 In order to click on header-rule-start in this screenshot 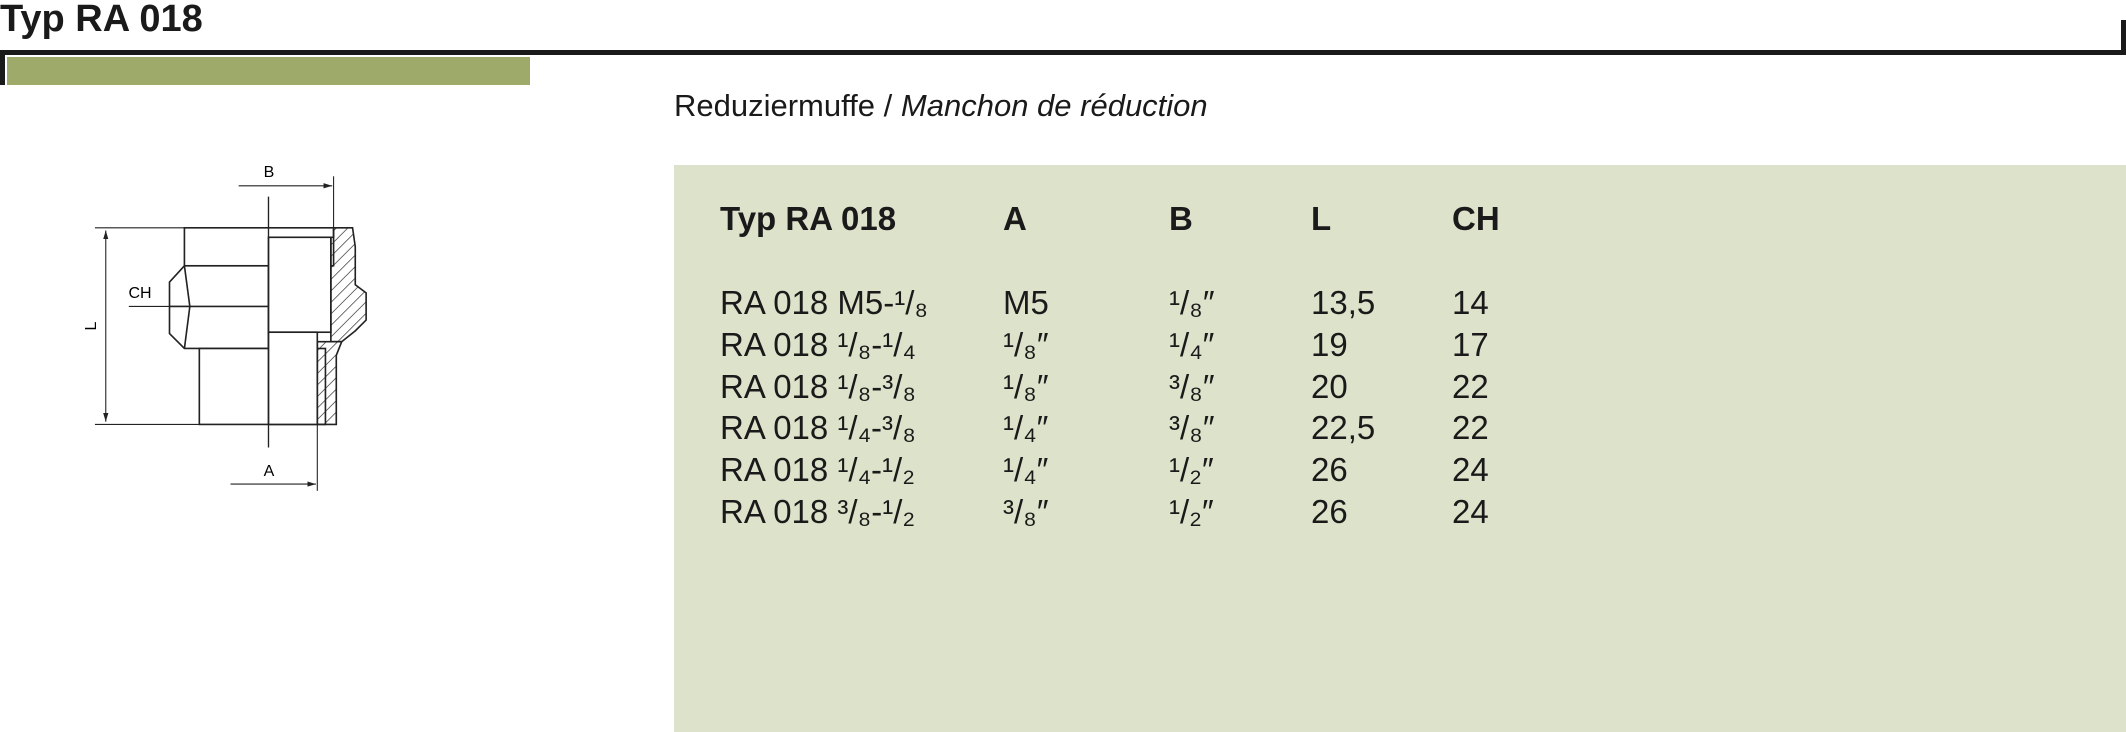, I will do `click(2, 67)`.